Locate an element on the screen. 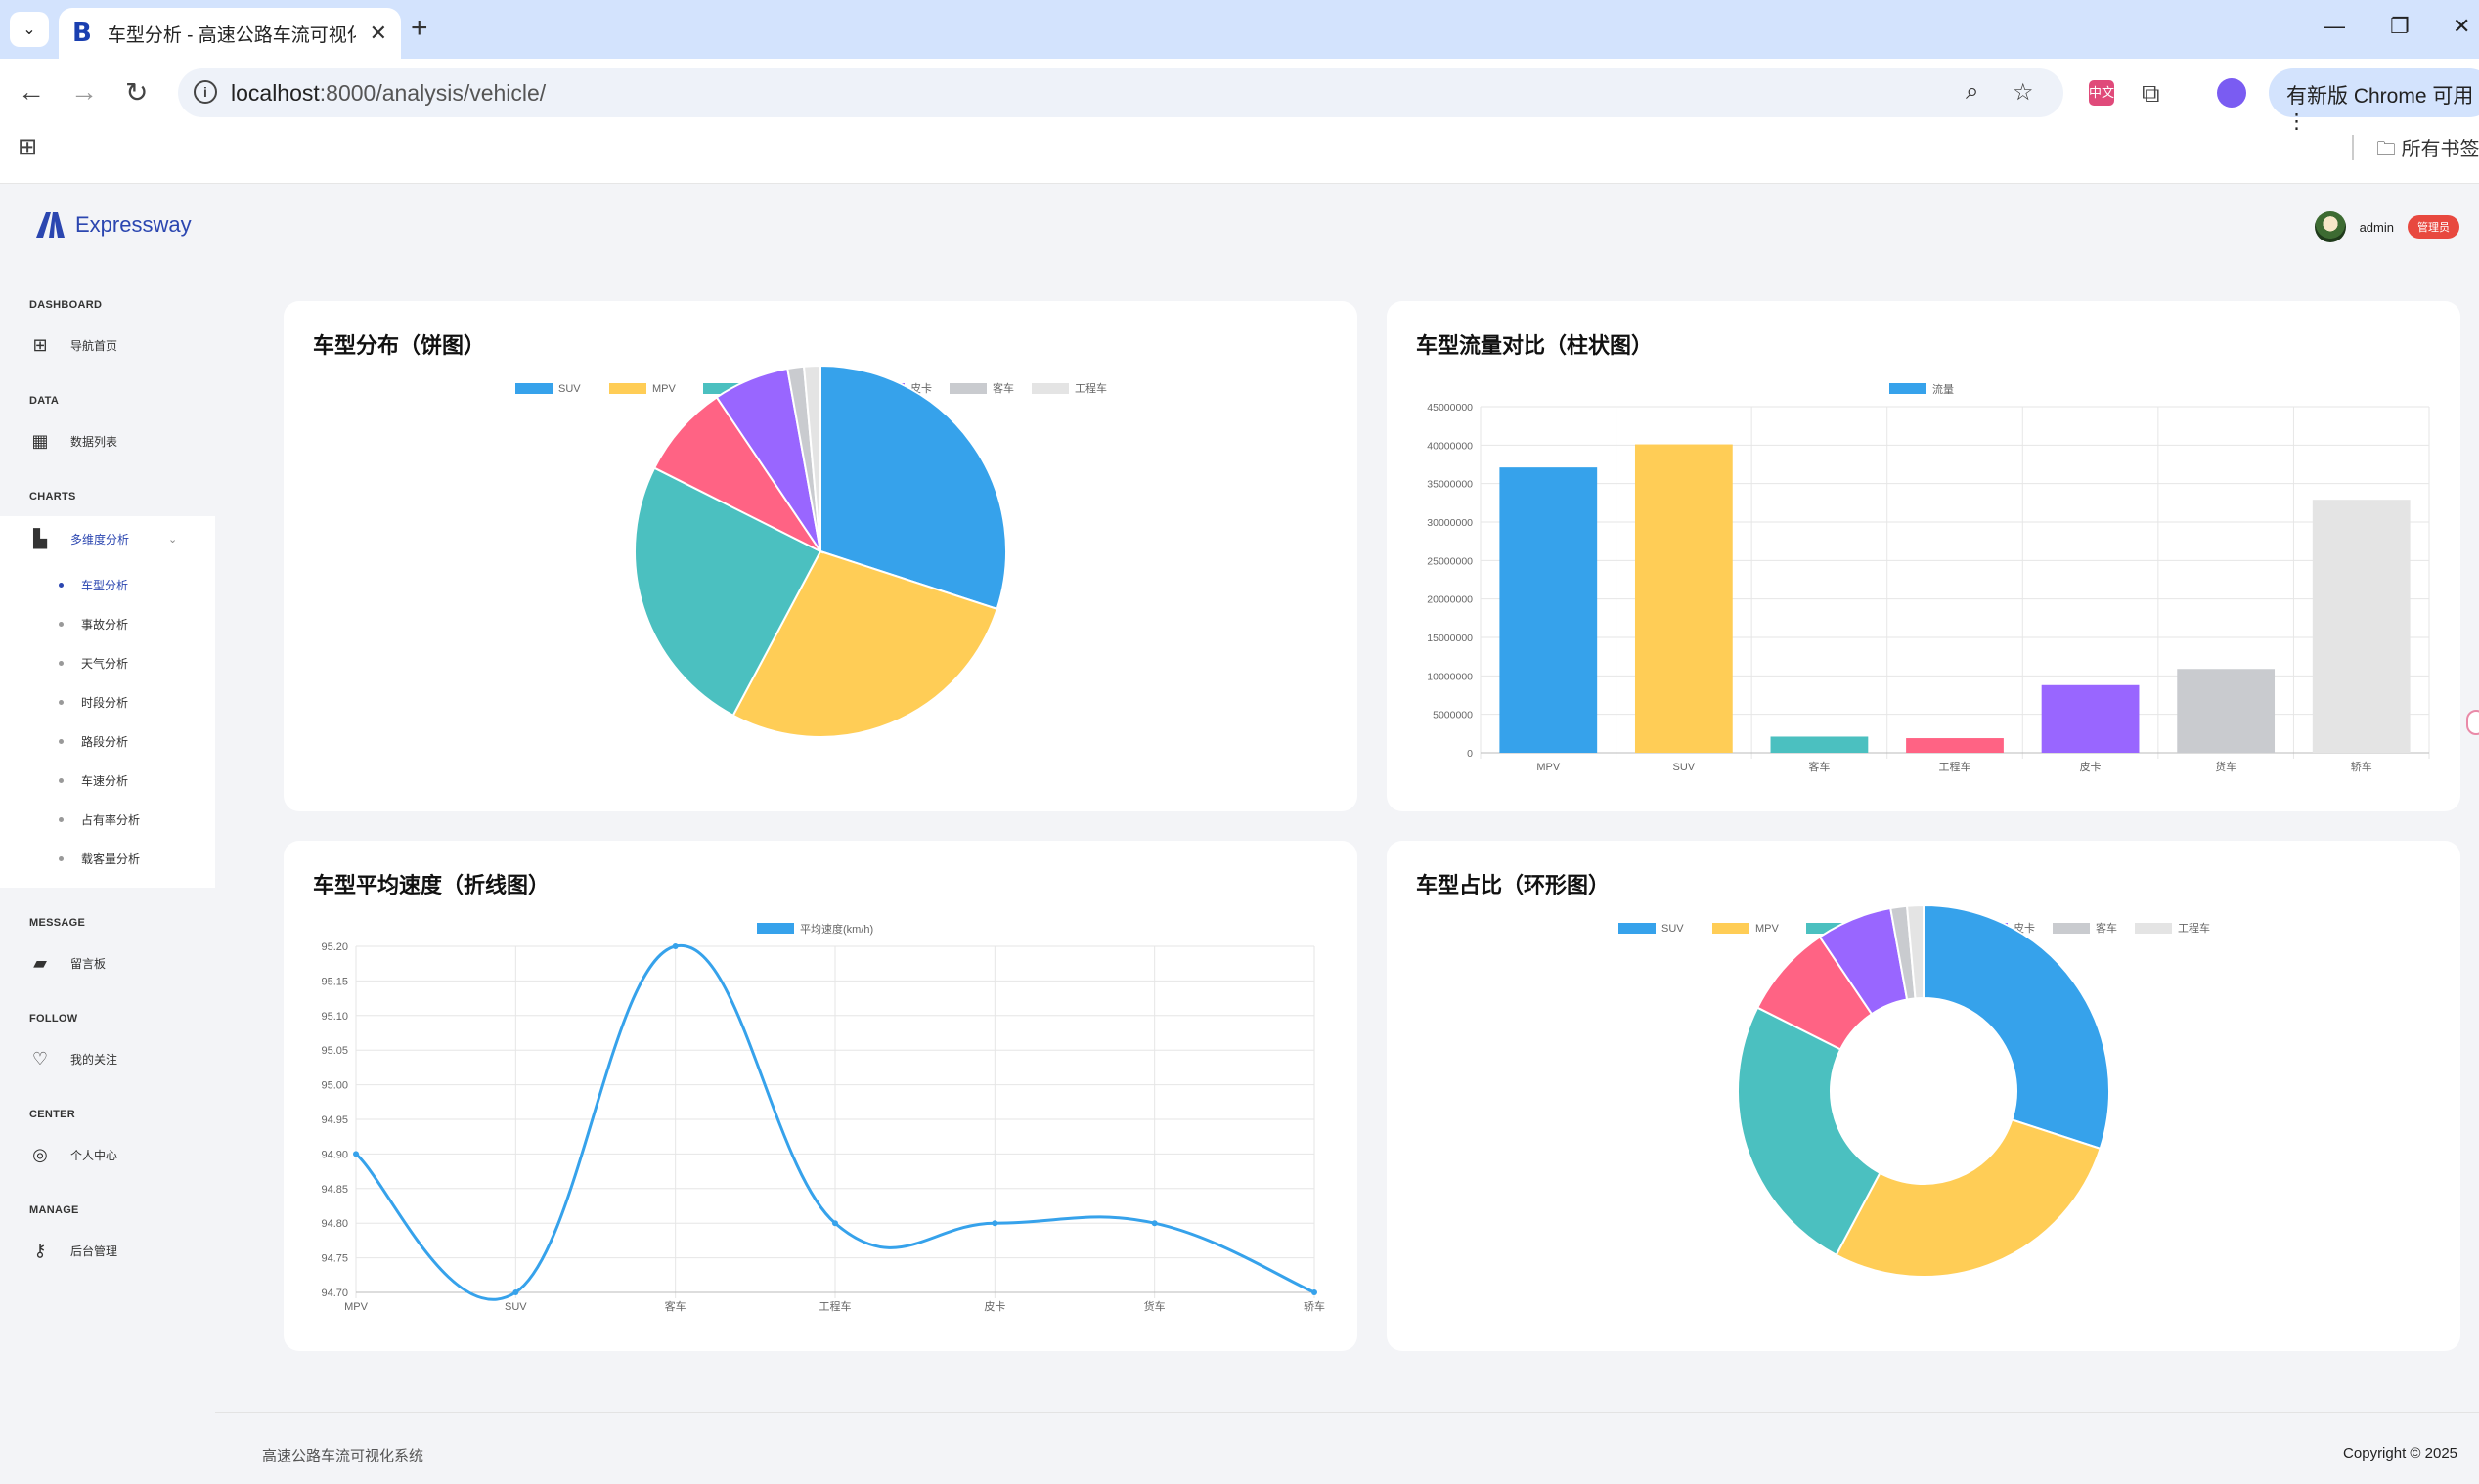 This screenshot has height=1484, width=2479. sidebar-item-analysis: ▙ 多维度分析 ⌄ is located at coordinates (103, 538).